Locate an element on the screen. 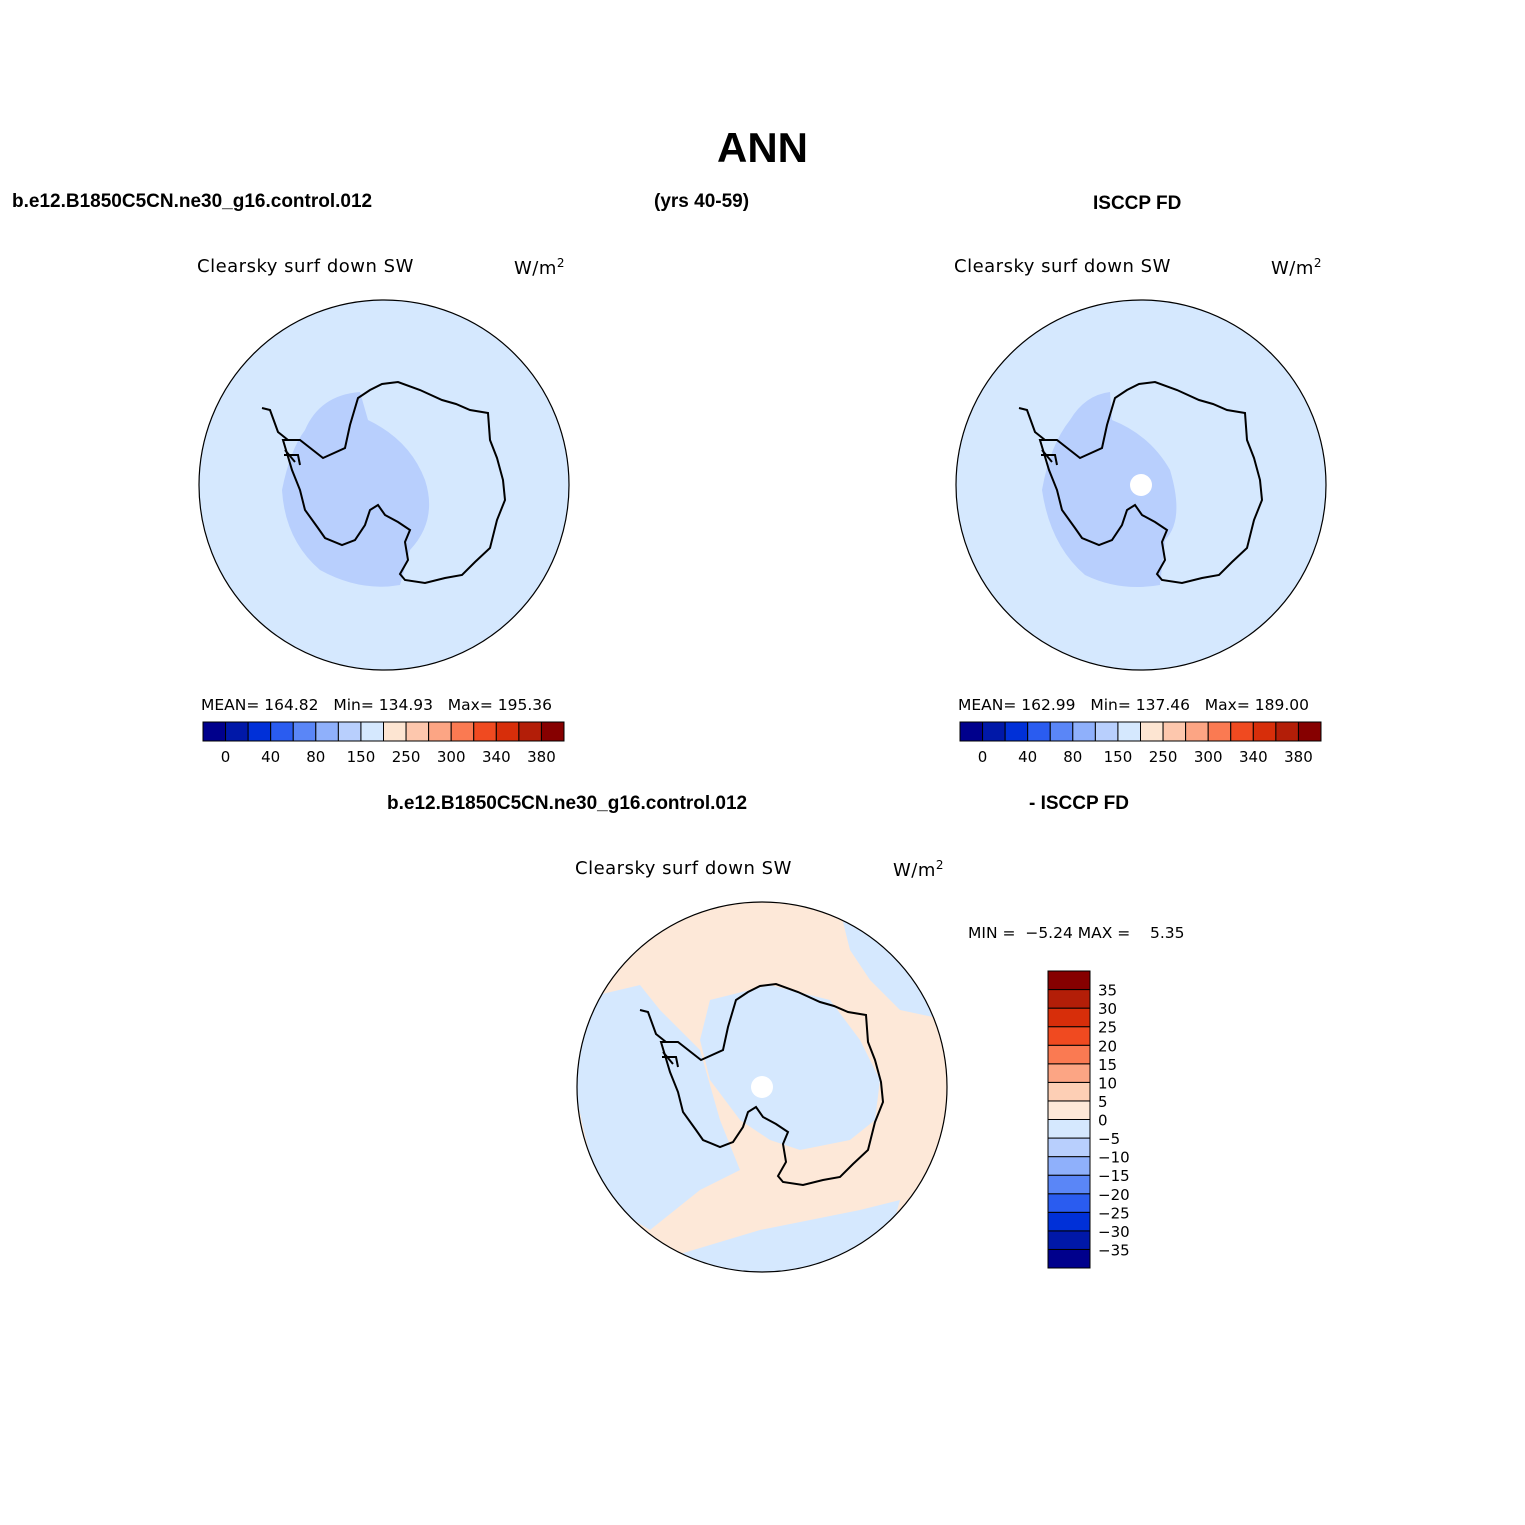  model-colorbar-tick-label: 250 is located at coordinates (406, 757).